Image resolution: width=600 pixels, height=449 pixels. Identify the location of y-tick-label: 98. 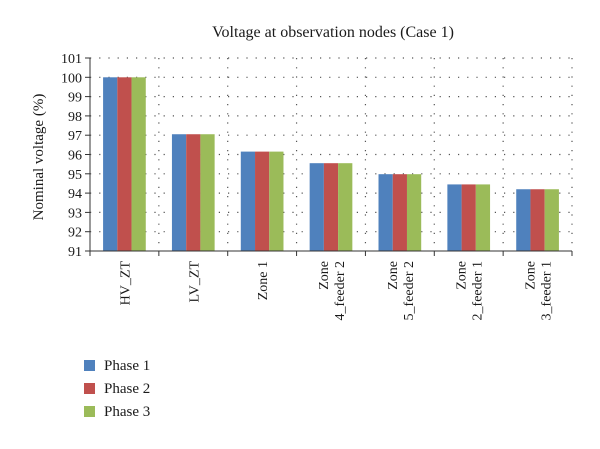
(75, 117).